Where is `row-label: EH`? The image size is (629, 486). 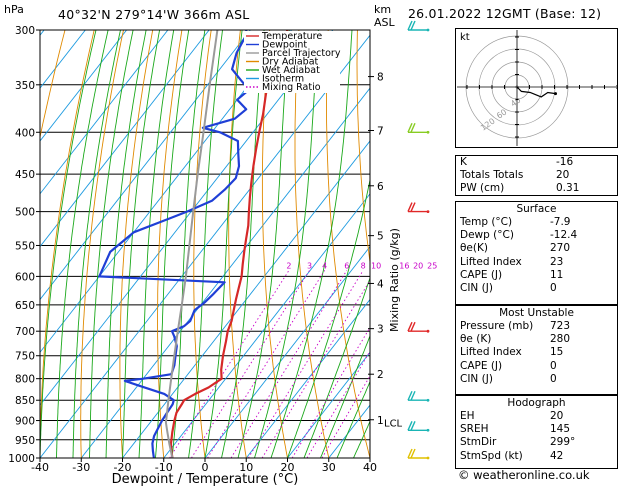 row-label: EH is located at coordinates (467, 416).